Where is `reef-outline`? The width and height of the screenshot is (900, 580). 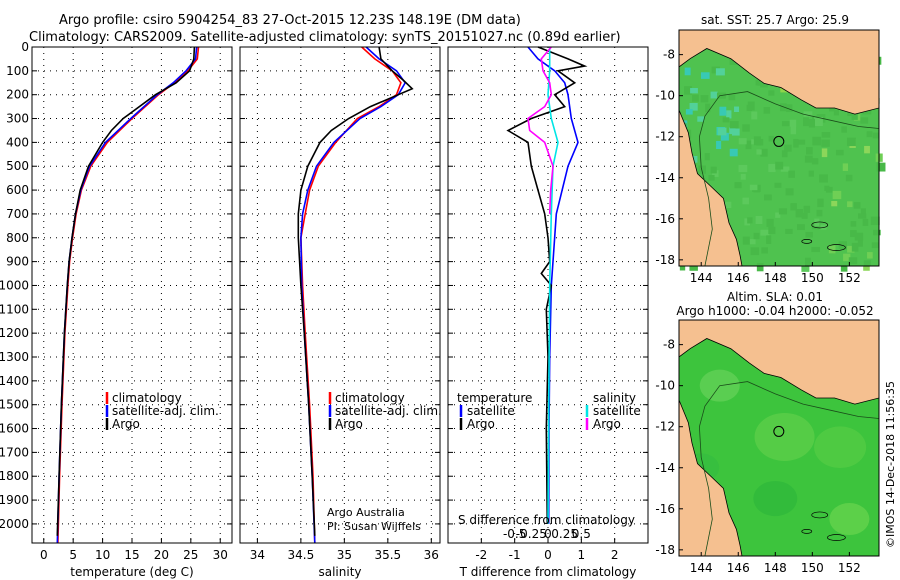 reef-outline is located at coordinates (836, 247).